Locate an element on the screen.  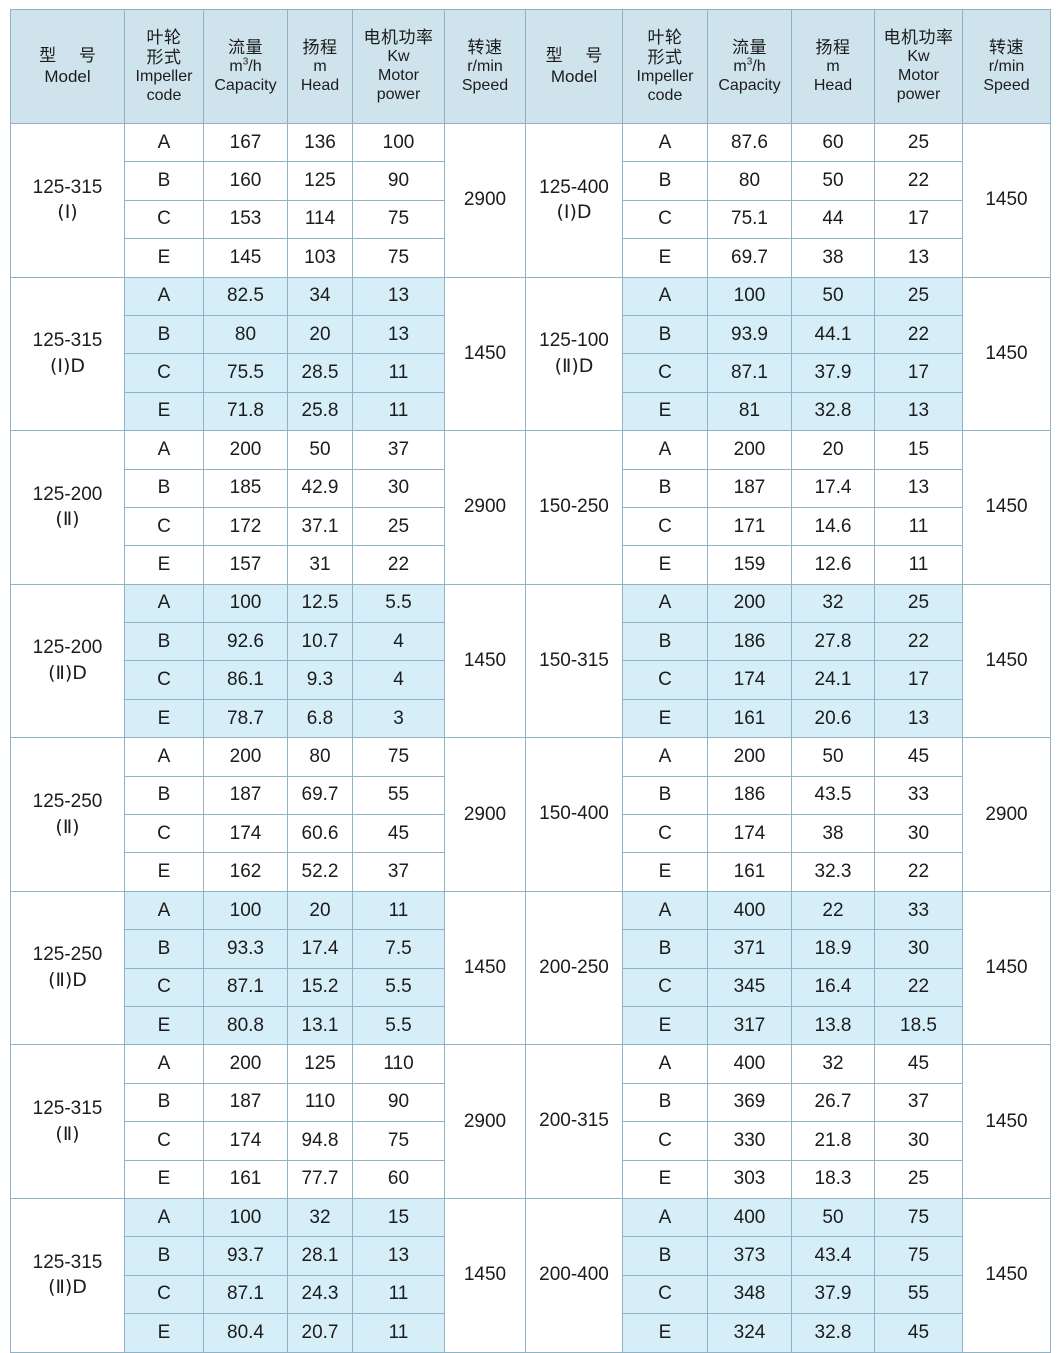
head-cell: 37.9 is located at coordinates (833, 373).